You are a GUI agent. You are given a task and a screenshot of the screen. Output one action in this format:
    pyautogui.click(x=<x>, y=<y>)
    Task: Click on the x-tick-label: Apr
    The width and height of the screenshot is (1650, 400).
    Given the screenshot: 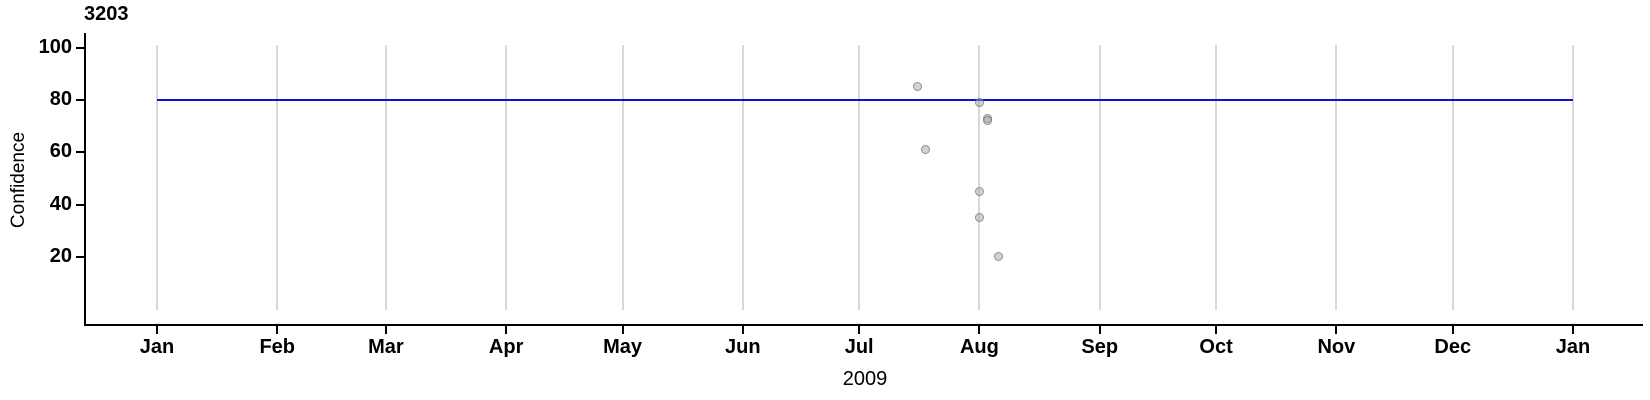 What is the action you would take?
    pyautogui.click(x=506, y=347)
    